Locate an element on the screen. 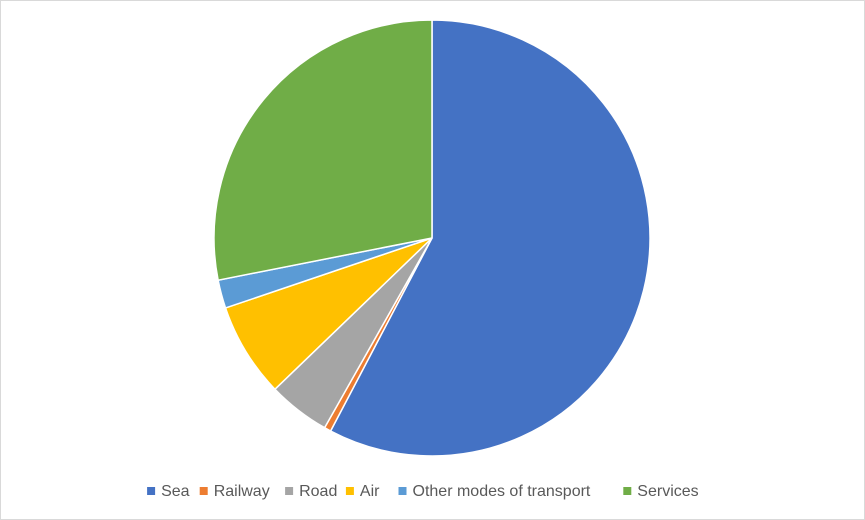 Image resolution: width=865 pixels, height=520 pixels. legend-label: Other modes of transport is located at coordinates (502, 491).